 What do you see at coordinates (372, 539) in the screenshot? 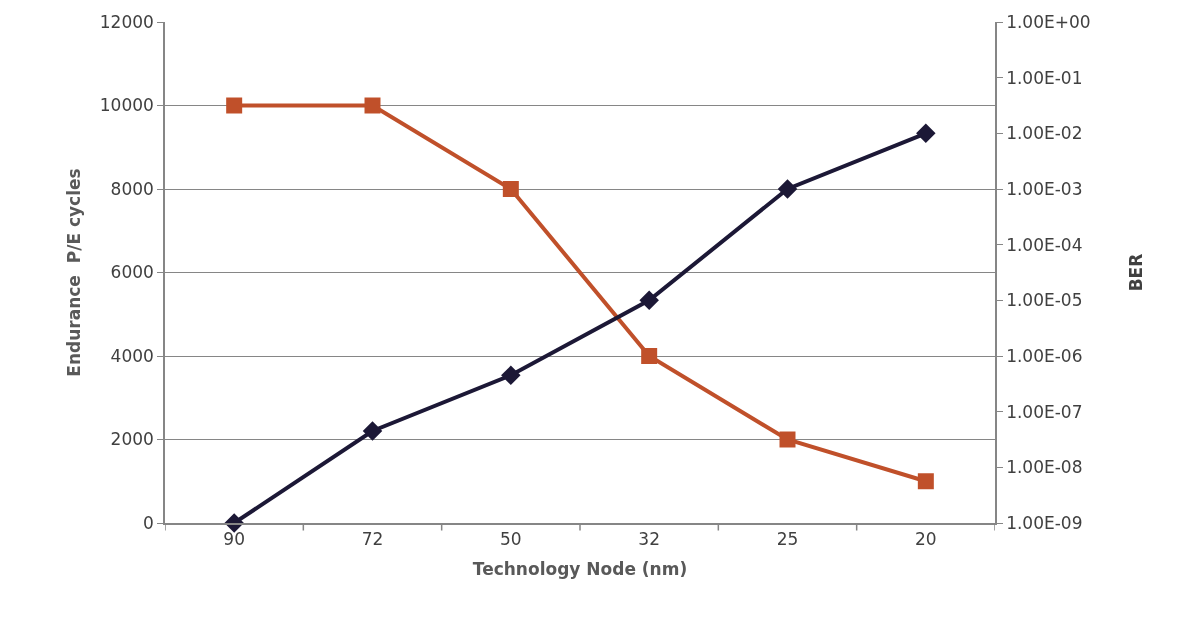
I see `x-tick-label: 72` at bounding box center [372, 539].